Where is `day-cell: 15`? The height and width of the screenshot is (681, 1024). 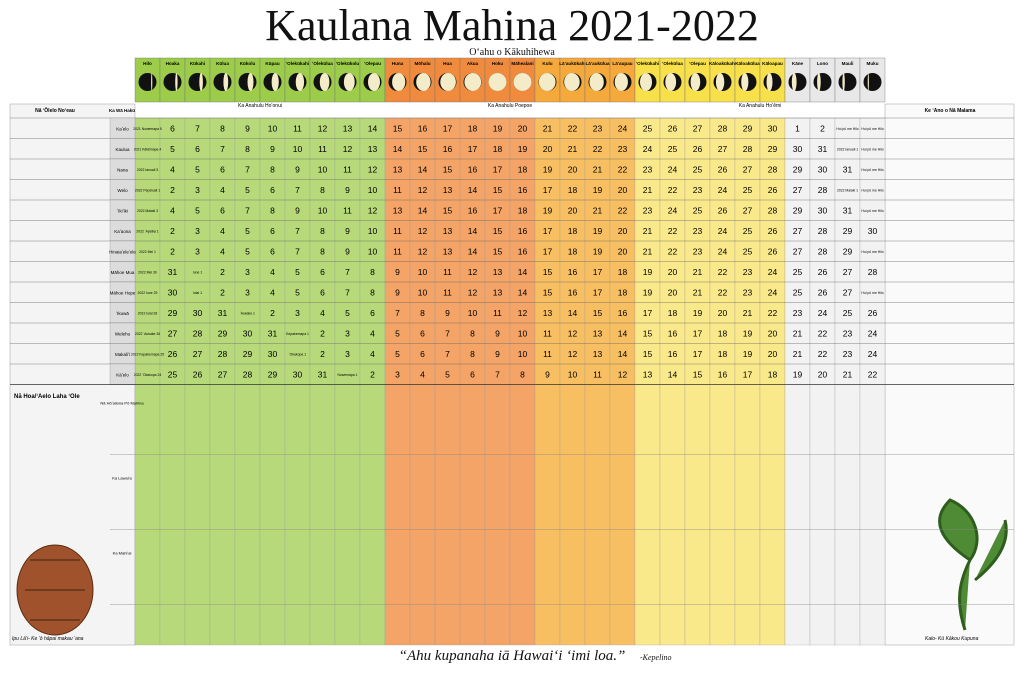
day-cell: 15 is located at coordinates (498, 190).